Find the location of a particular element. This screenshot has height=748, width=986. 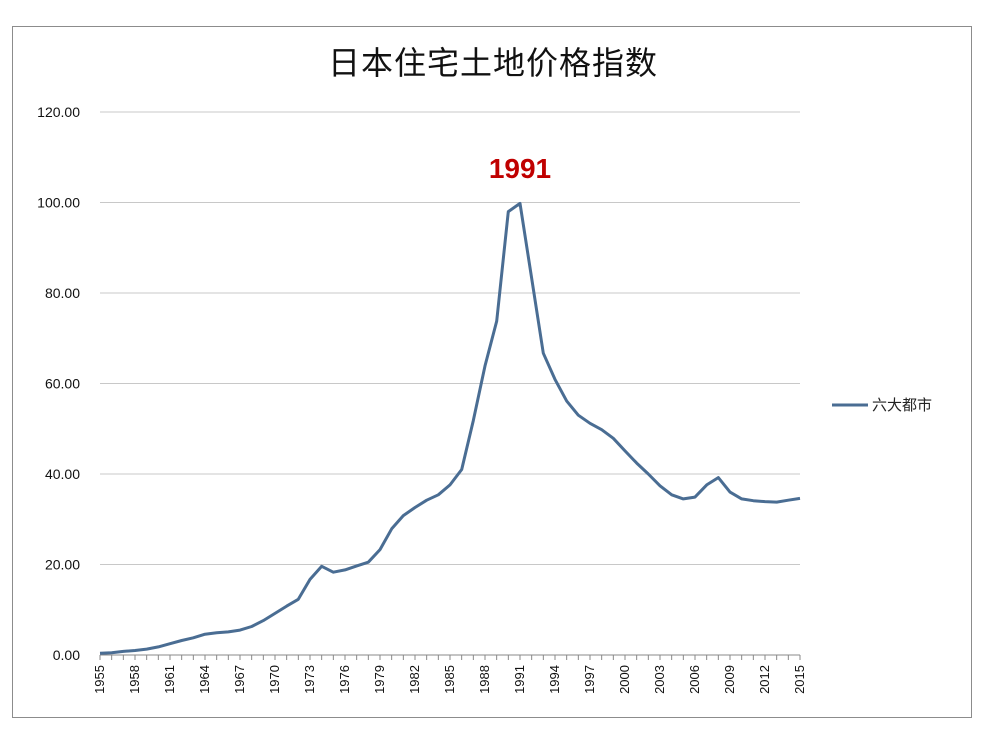

legend-label: 六大都市 is located at coordinates (902, 405).